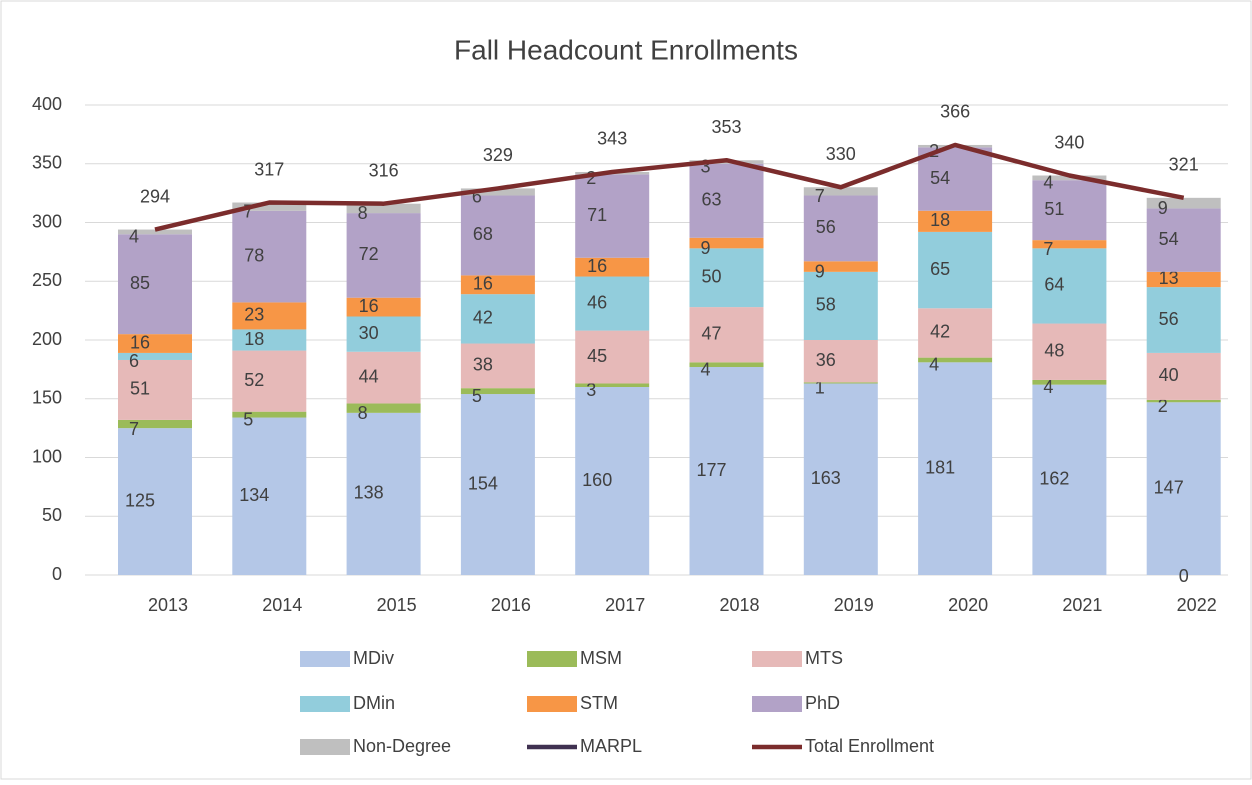  I want to click on line-label: 316, so click(384, 170).